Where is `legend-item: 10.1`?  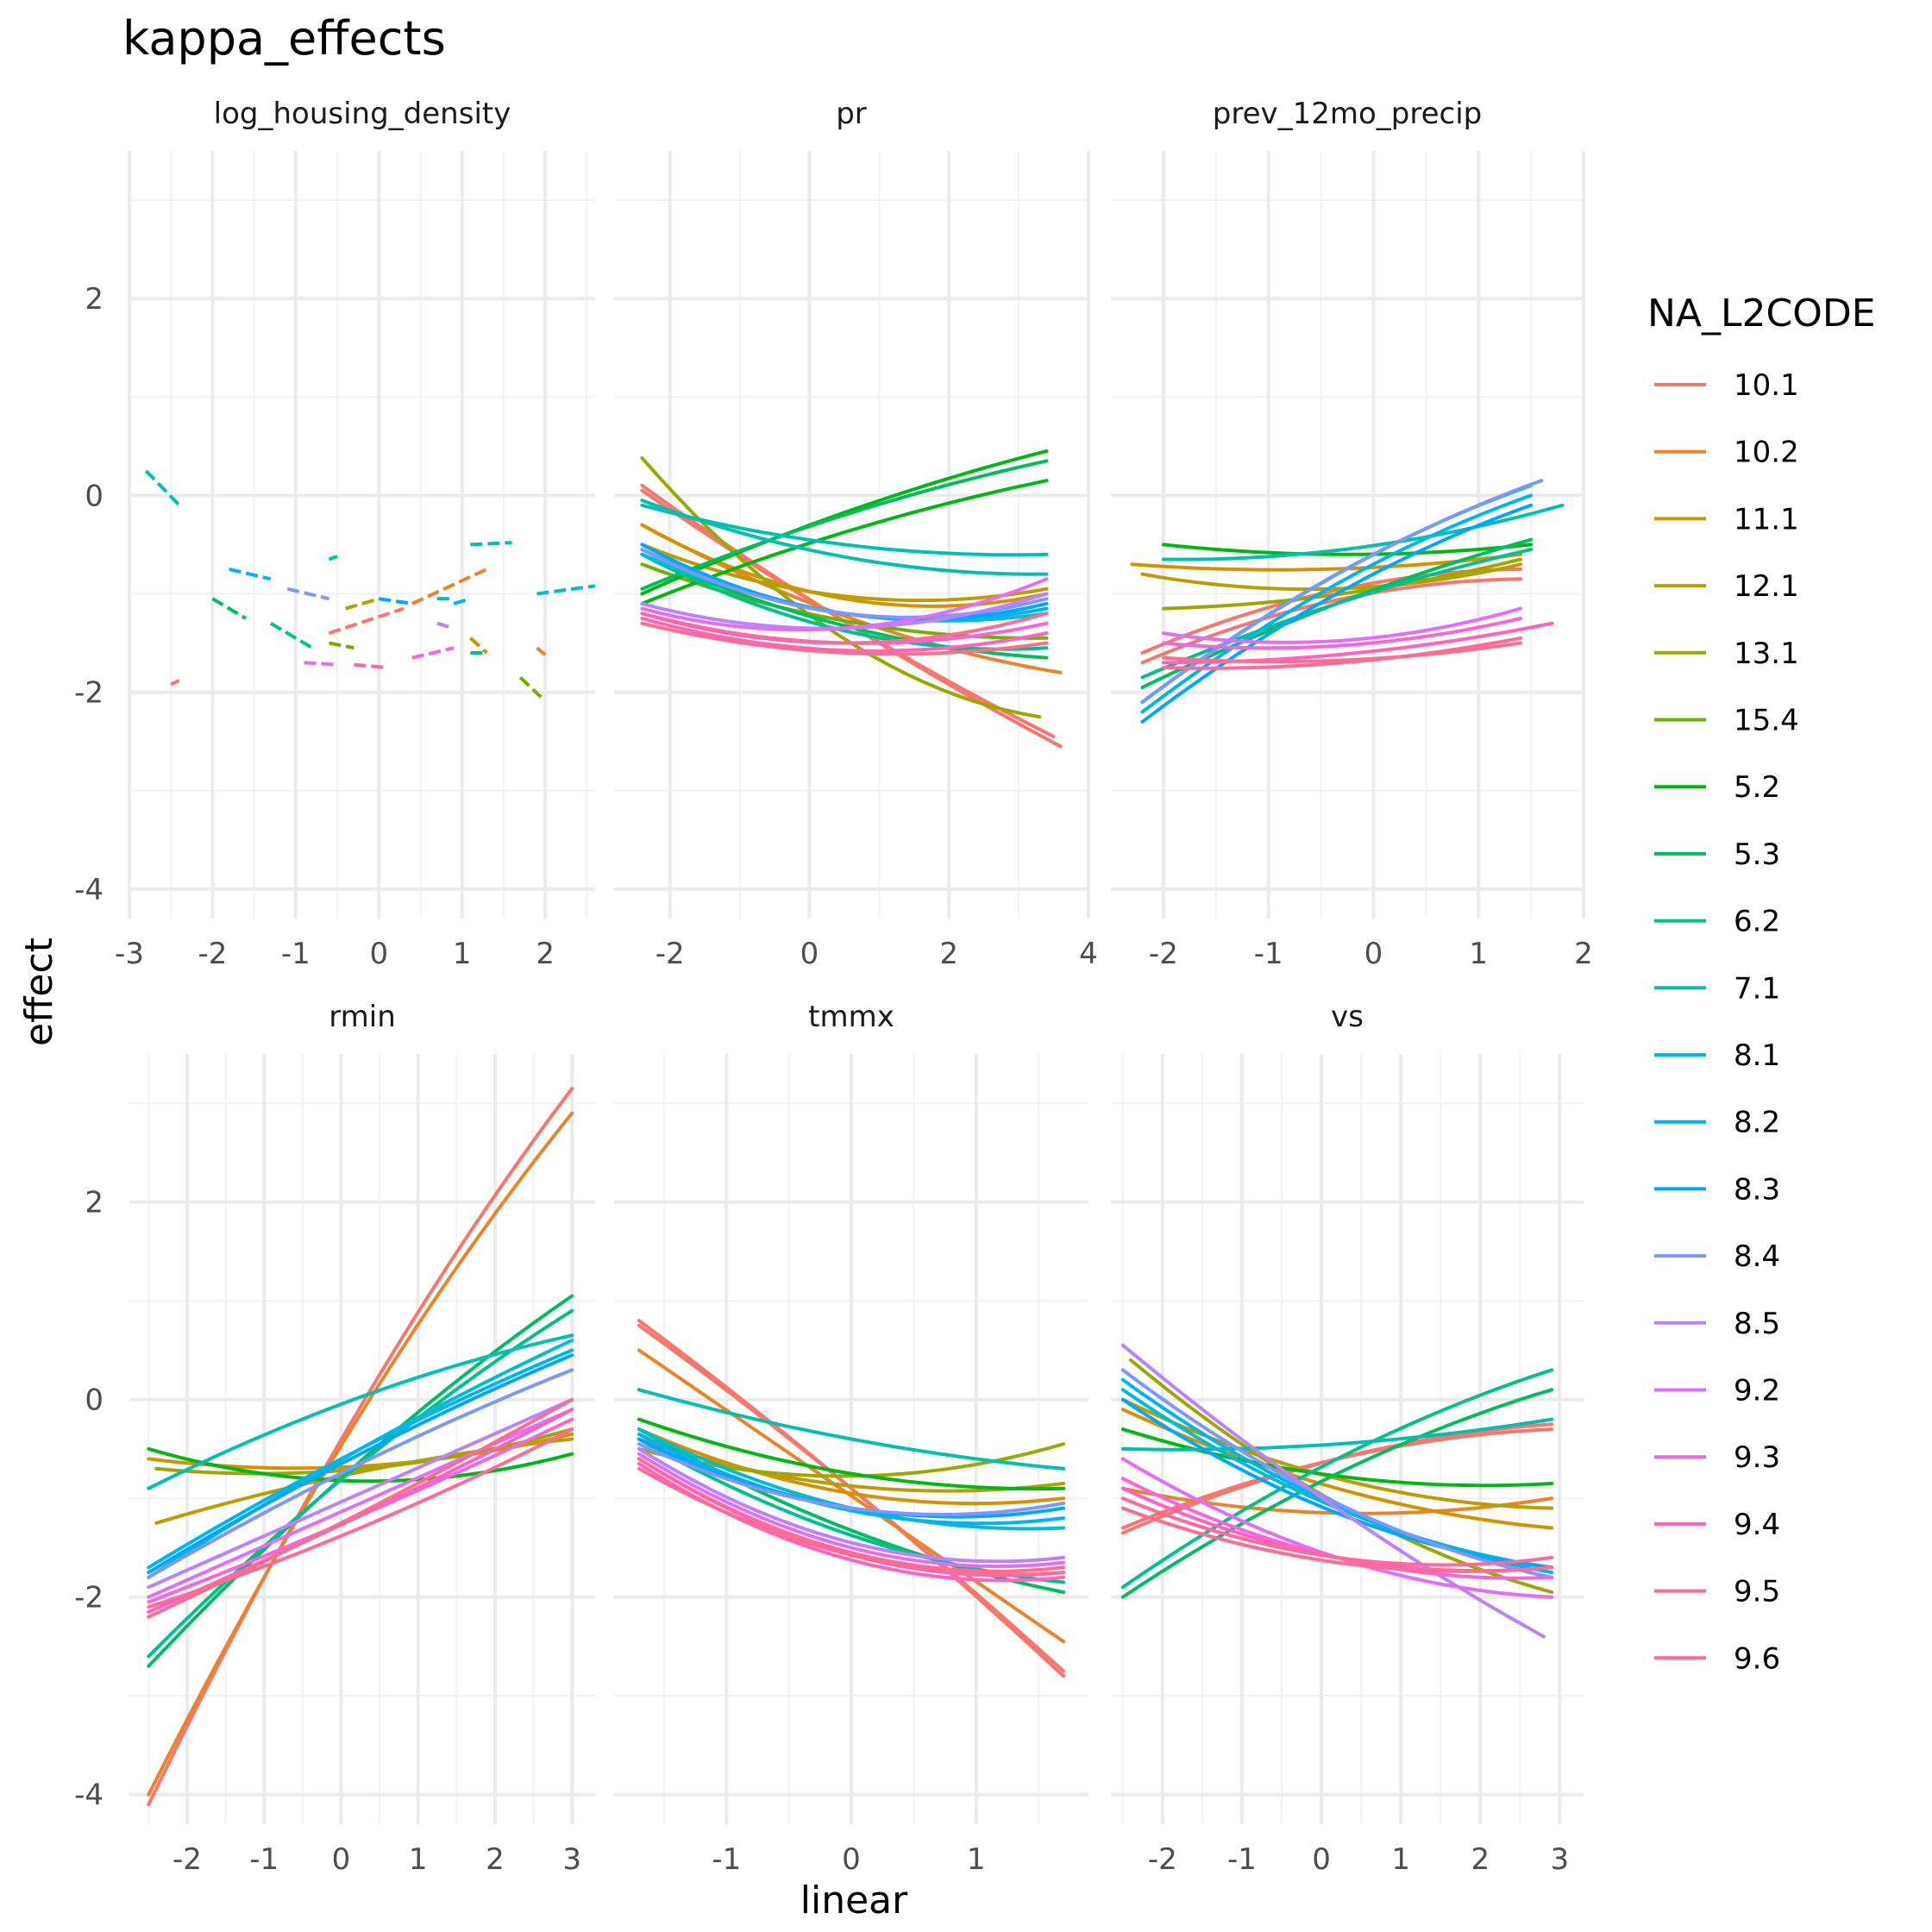 legend-item: 10.1 is located at coordinates (1727, 385).